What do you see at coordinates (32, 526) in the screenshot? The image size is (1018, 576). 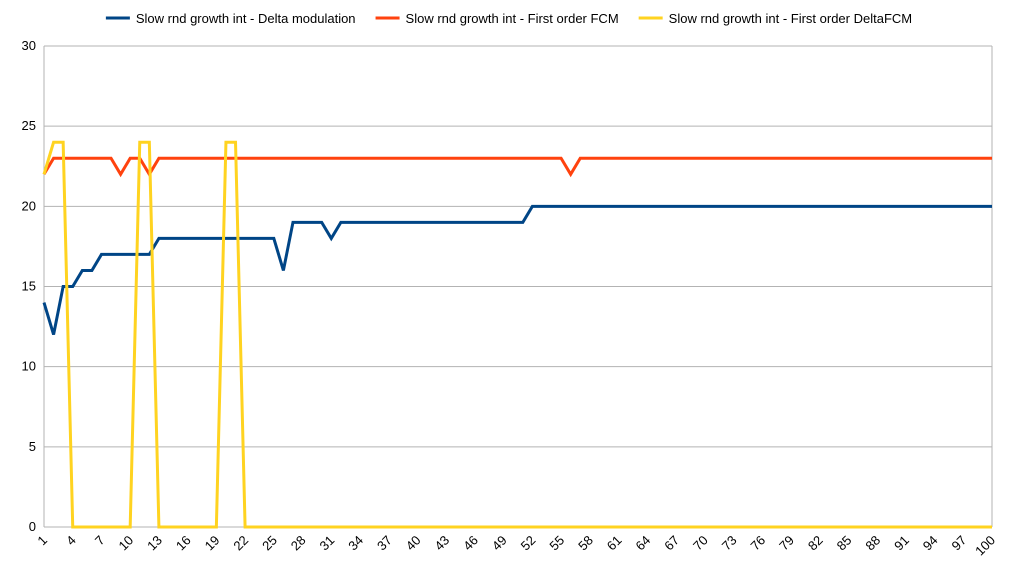 I see `y-tick-label: 0` at bounding box center [32, 526].